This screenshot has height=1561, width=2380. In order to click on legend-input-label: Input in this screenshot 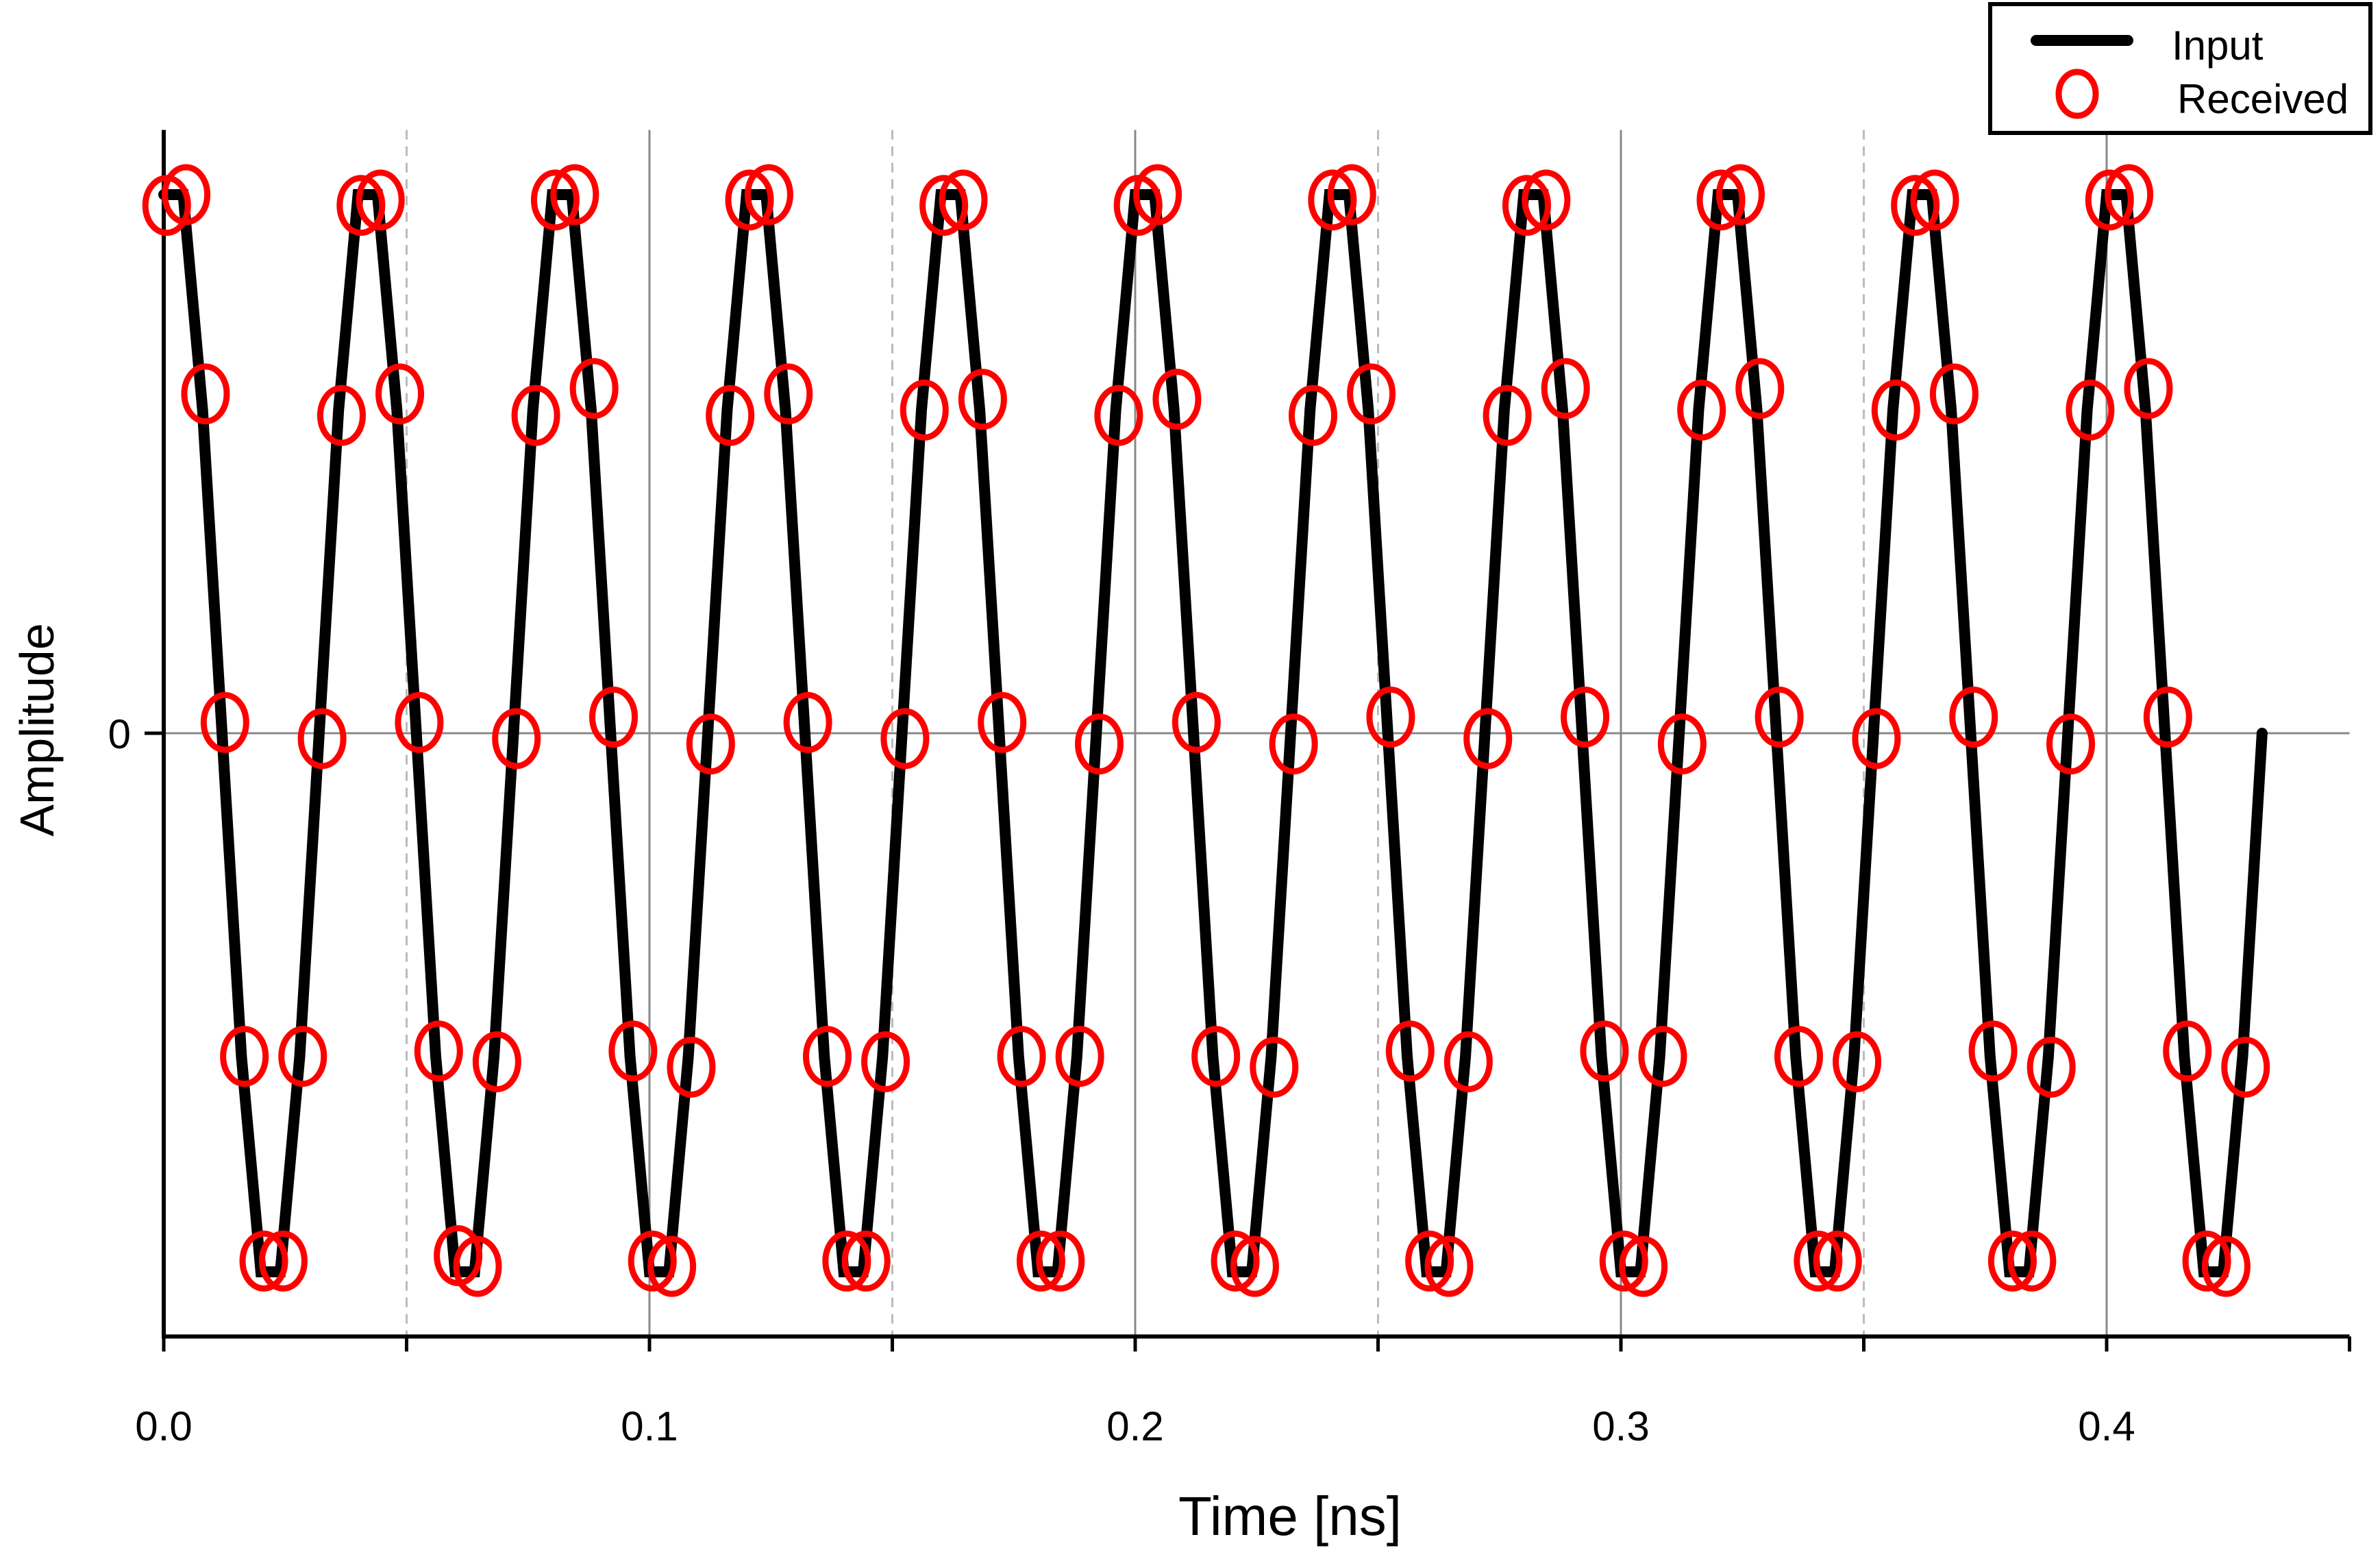, I will do `click(2218, 46)`.